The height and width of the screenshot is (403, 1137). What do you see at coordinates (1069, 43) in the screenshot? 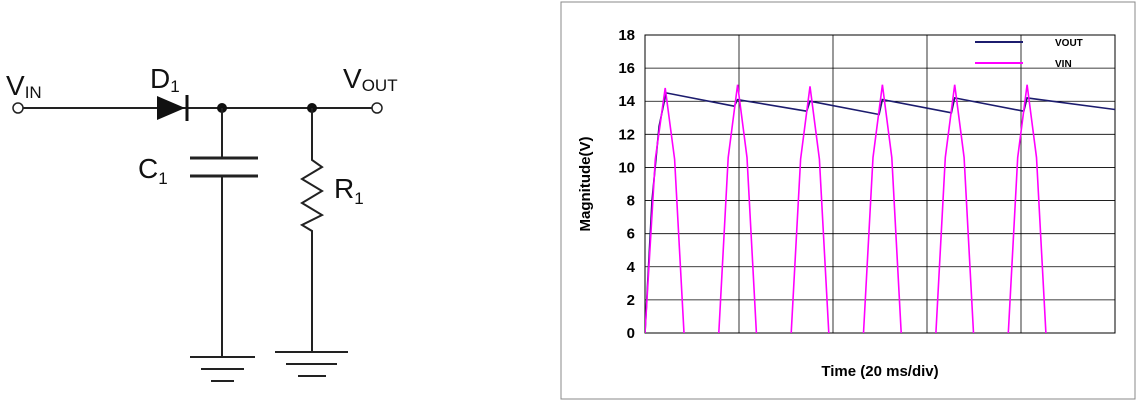
I see `legend-label: VOUT` at bounding box center [1069, 43].